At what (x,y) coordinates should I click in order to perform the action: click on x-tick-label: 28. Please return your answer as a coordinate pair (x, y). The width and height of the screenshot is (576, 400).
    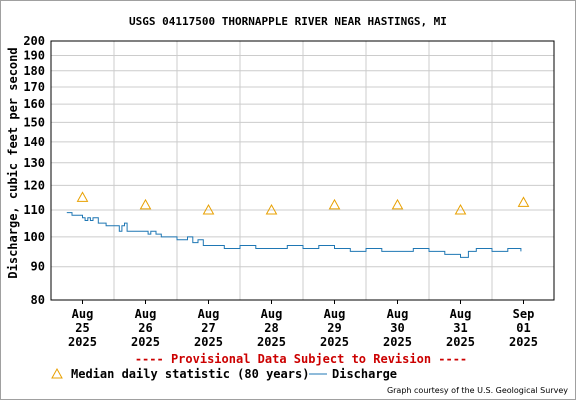
    Looking at the image, I should click on (271, 328).